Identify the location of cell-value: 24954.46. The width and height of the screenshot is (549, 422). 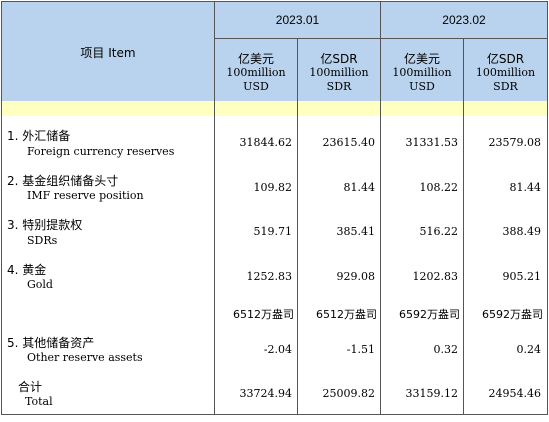
(515, 393).